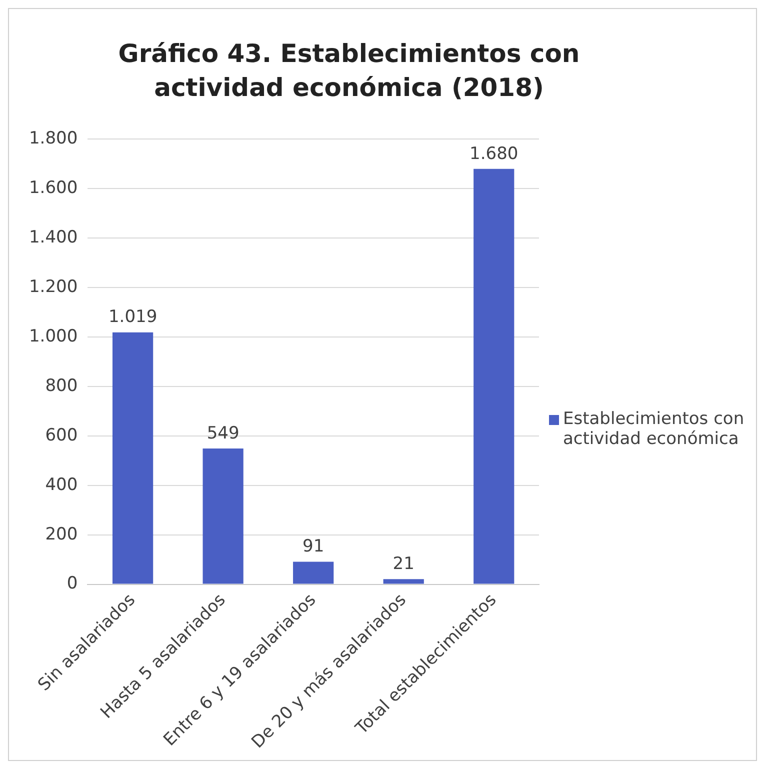  What do you see at coordinates (61, 386) in the screenshot?
I see `y-tick-label: 800` at bounding box center [61, 386].